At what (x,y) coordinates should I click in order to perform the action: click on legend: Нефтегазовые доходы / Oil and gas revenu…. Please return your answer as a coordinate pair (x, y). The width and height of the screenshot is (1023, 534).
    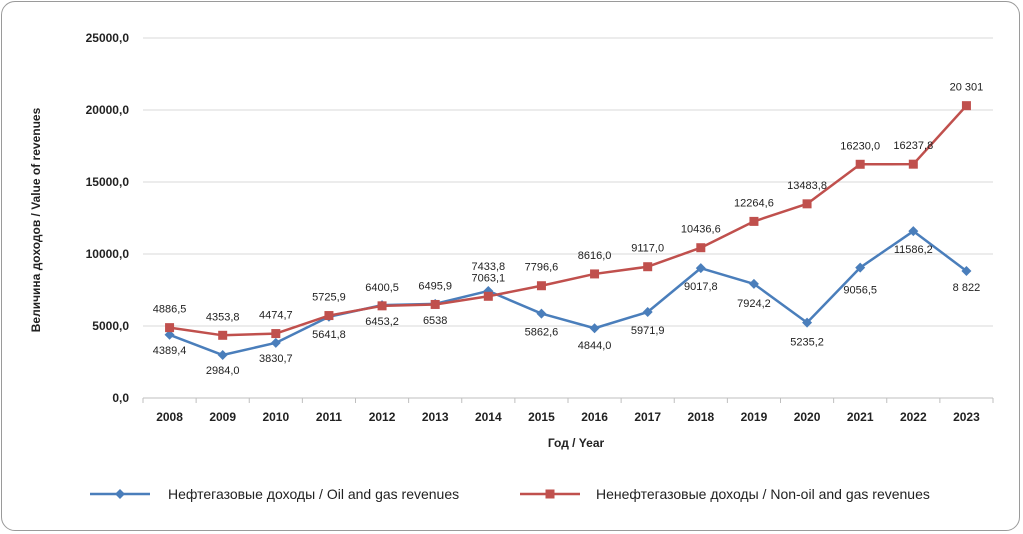
    Looking at the image, I should click on (510, 494).